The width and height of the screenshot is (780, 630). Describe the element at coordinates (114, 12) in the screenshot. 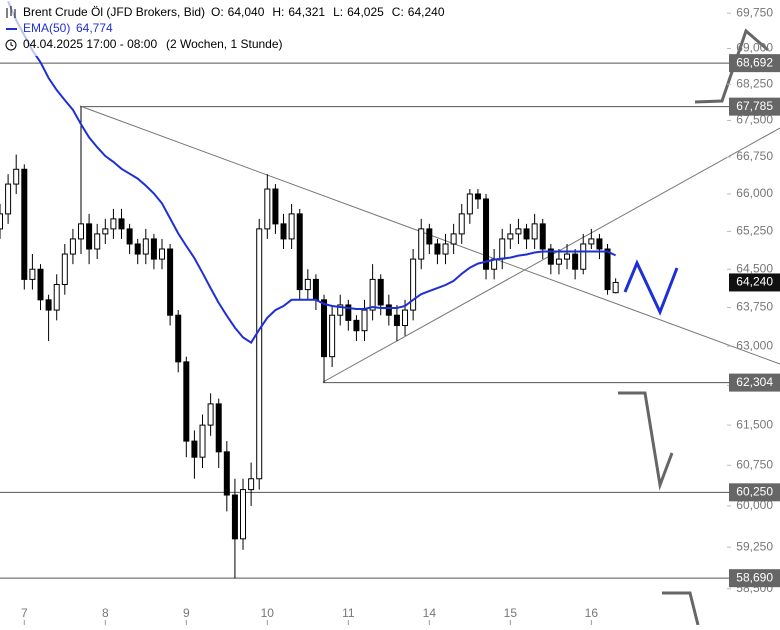

I see `instrument-title: Brent Crude Öl (JFD Brokers, Bid)` at that location.